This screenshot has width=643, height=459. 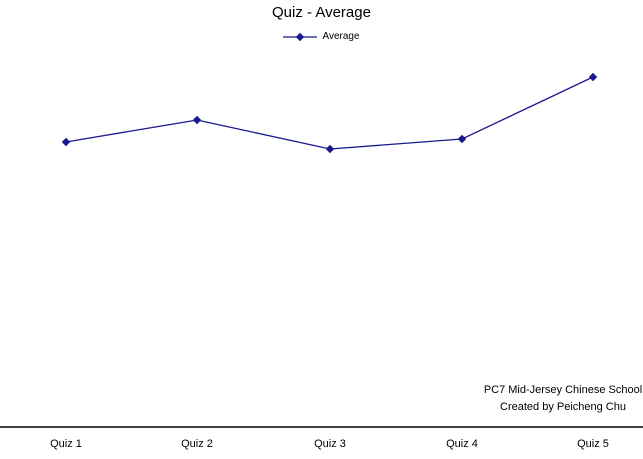 I want to click on credit-line-2: Created by Peicheng Chu, so click(x=563, y=407).